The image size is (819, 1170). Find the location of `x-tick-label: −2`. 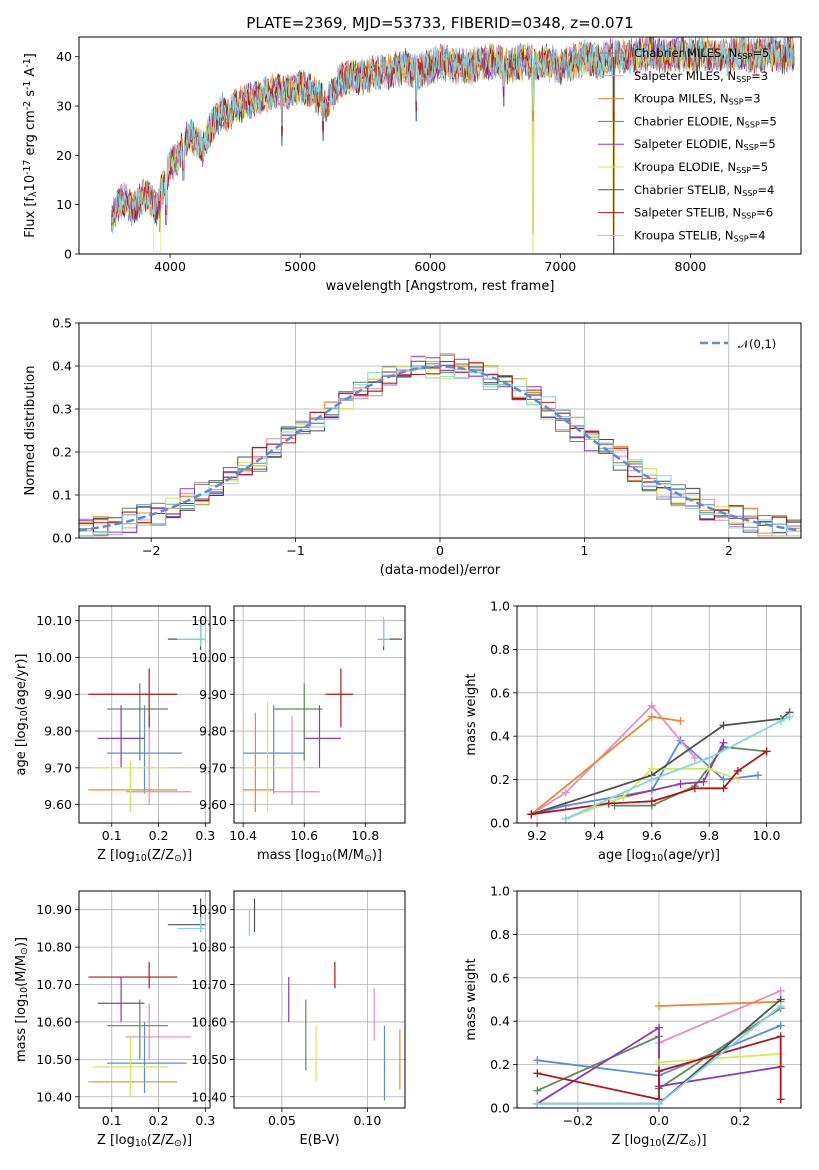

x-tick-label: −2 is located at coordinates (151, 550).